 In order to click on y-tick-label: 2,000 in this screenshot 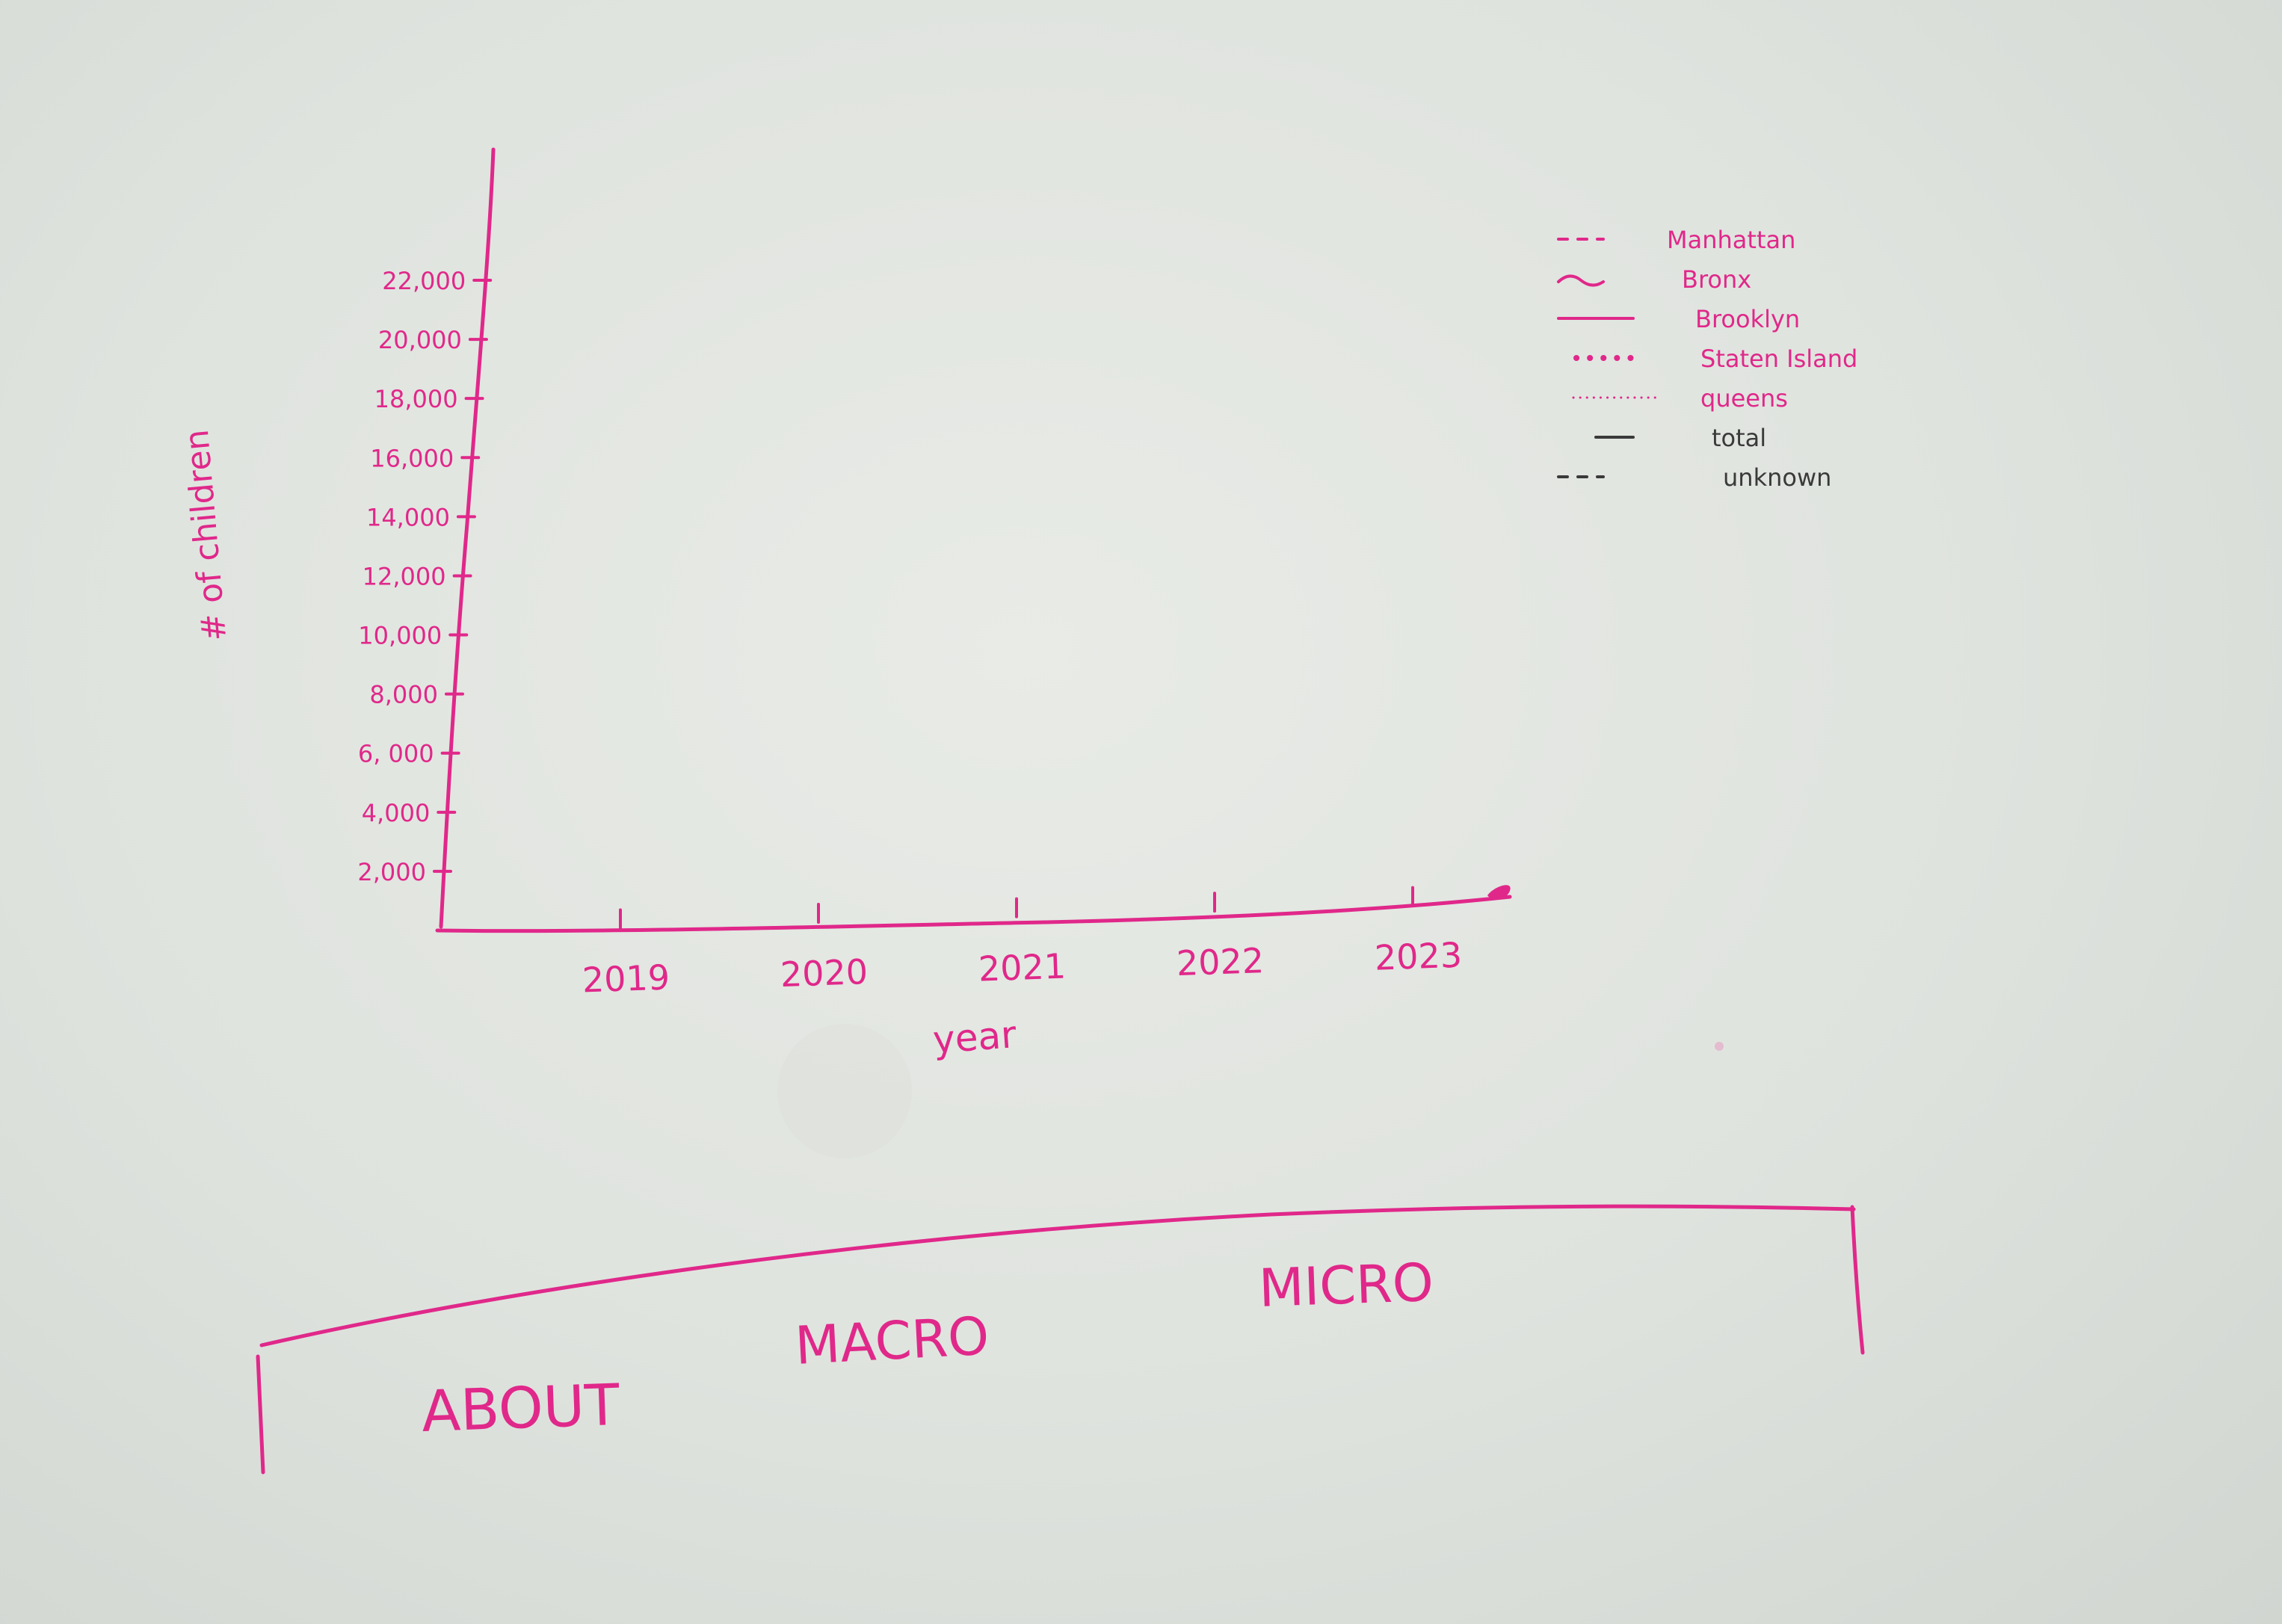, I will do `click(392, 872)`.